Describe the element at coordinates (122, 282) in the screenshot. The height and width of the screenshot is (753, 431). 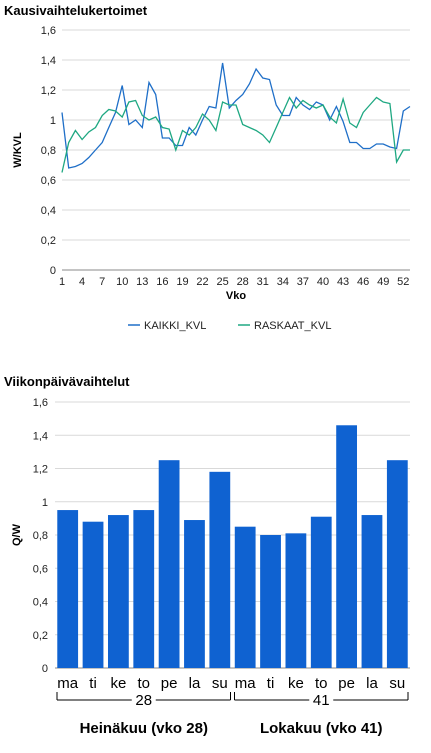
I see `x-tick-label: 10` at that location.